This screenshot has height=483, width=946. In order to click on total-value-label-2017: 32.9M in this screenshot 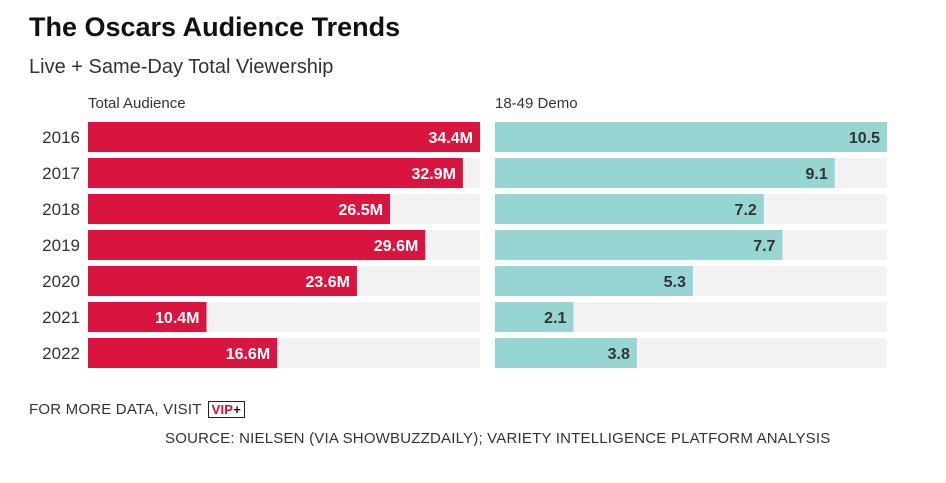, I will do `click(433, 174)`.